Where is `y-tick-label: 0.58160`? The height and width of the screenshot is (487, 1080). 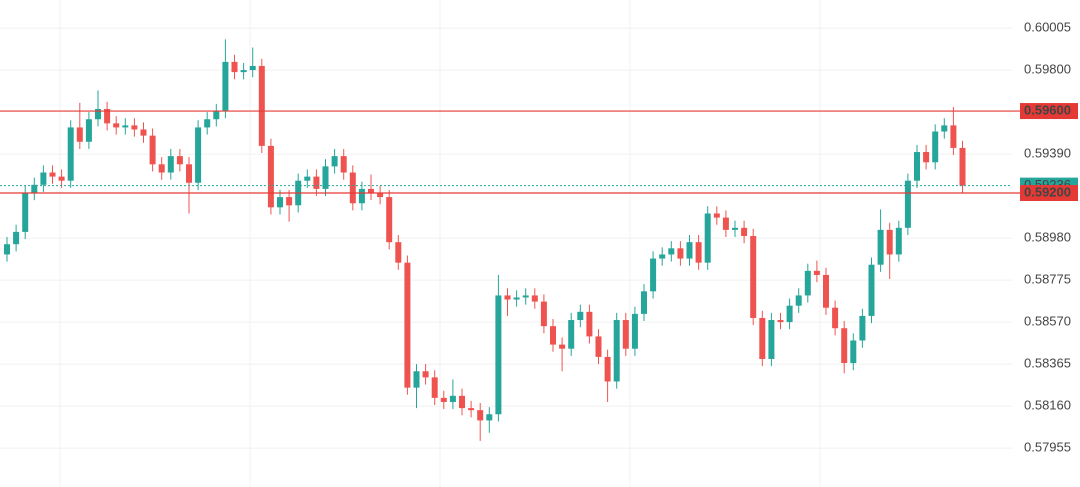 y-tick-label: 0.58160 is located at coordinates (1047, 405).